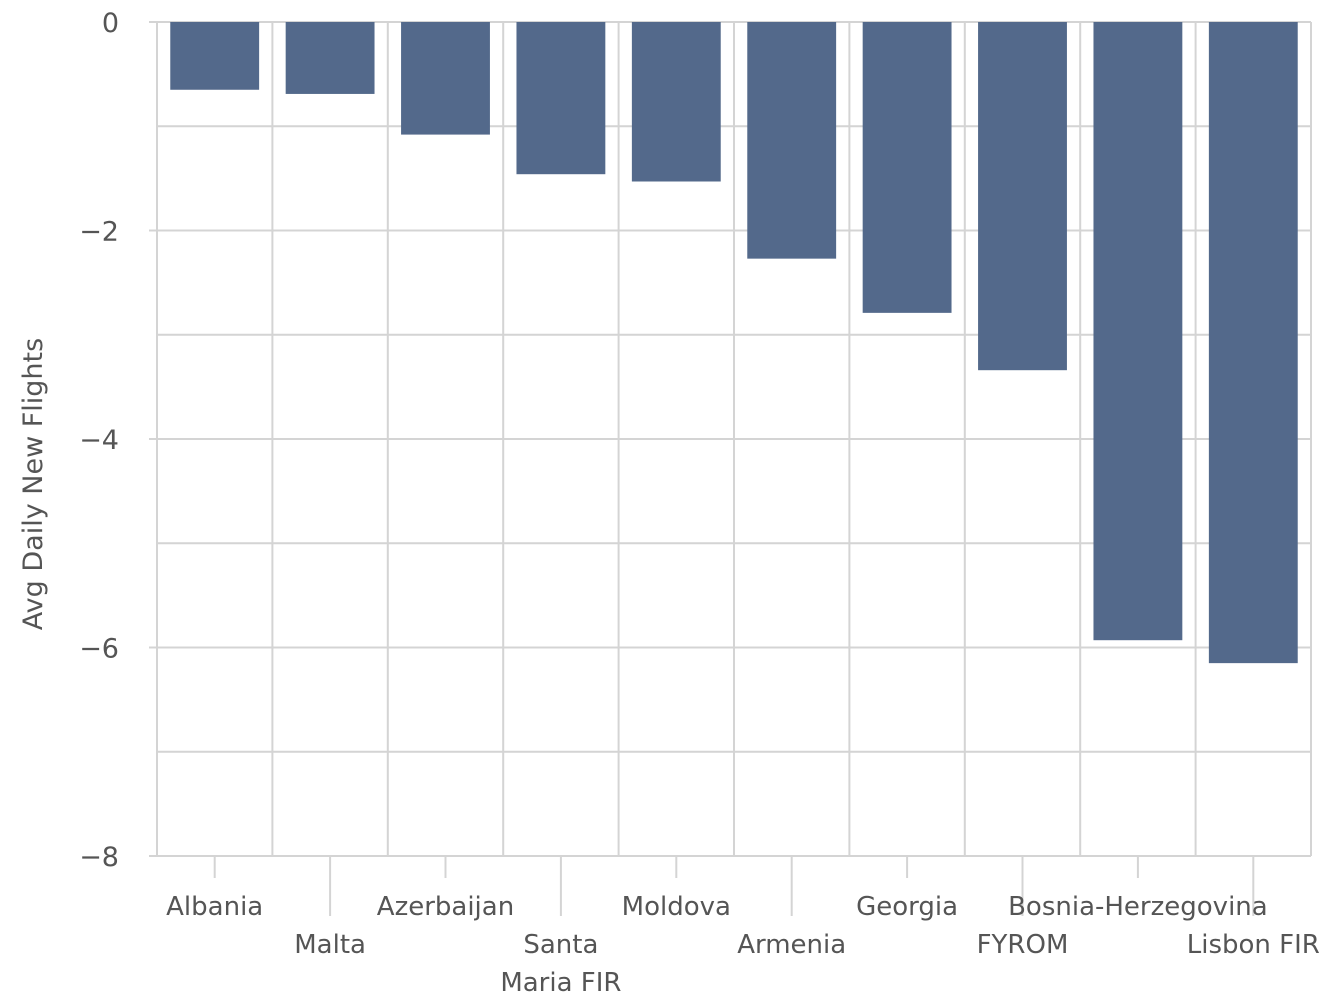  Describe the element at coordinates (33, 484) in the screenshot. I see `y-axis-title: Avg Daily New Flights` at that location.